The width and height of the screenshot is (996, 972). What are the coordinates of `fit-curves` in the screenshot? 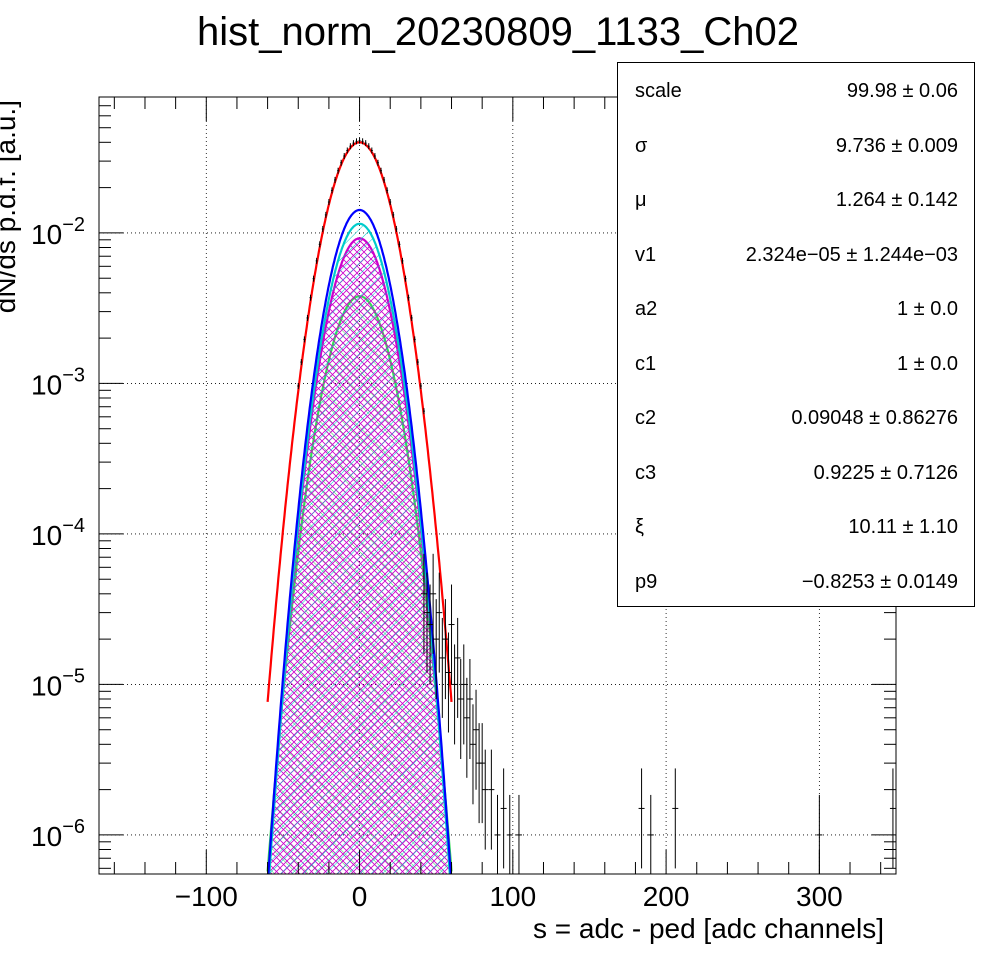 It's located at (359, 507).